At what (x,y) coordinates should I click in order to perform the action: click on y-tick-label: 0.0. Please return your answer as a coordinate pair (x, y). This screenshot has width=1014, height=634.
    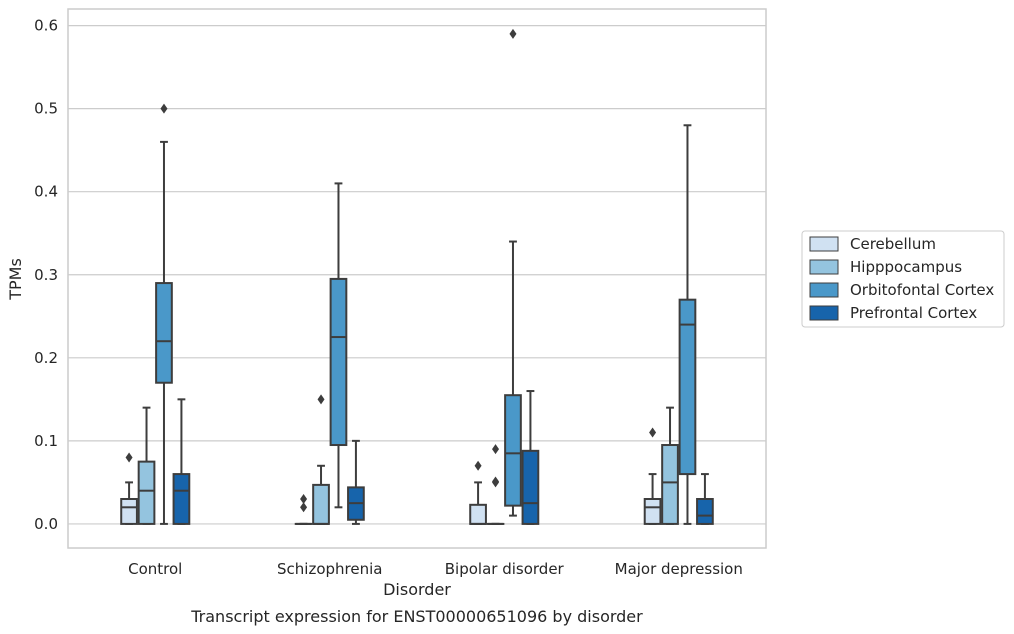
    Looking at the image, I should click on (46, 524).